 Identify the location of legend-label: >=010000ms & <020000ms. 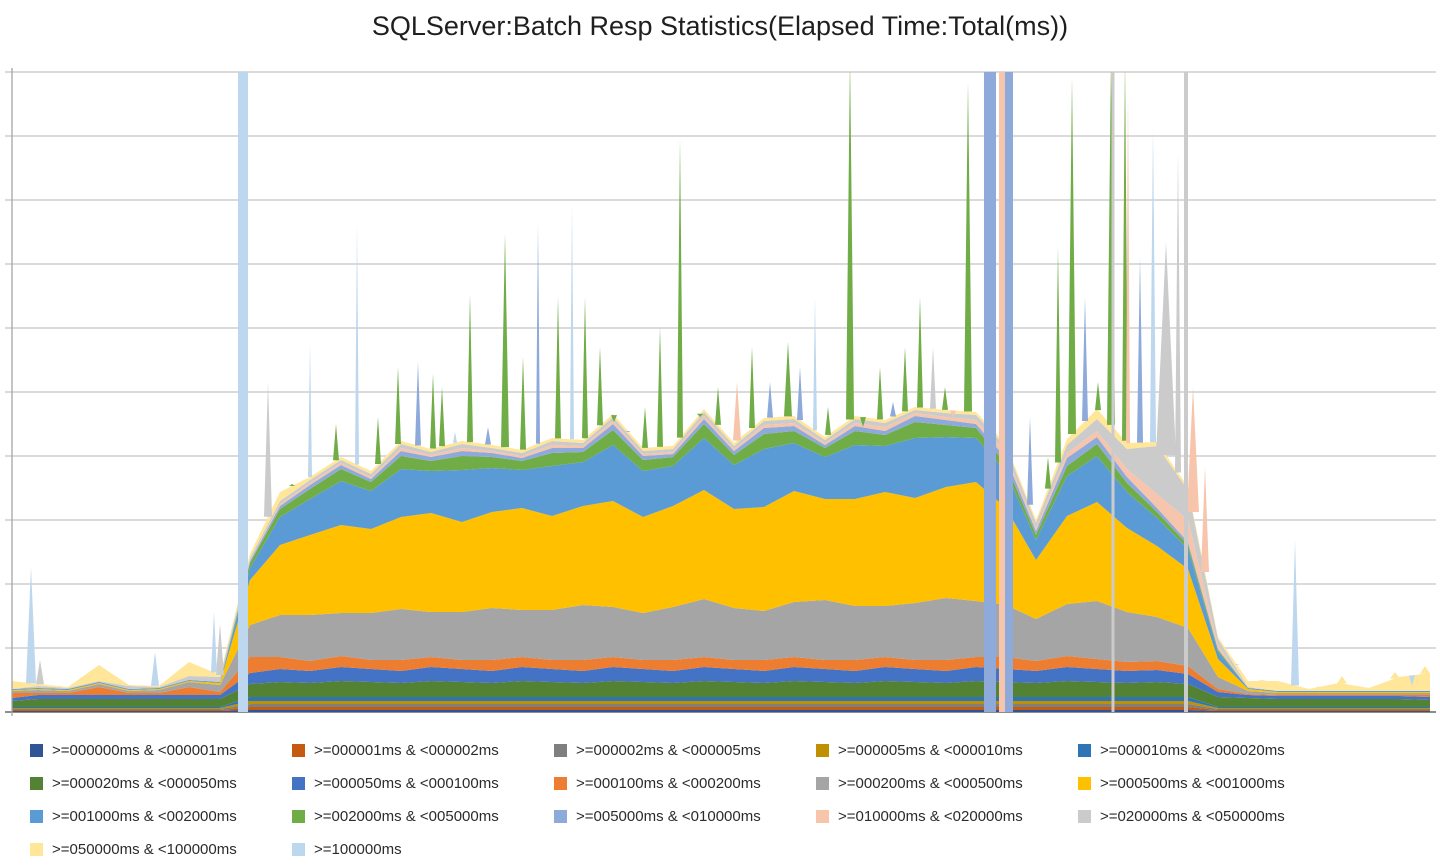
(930, 816).